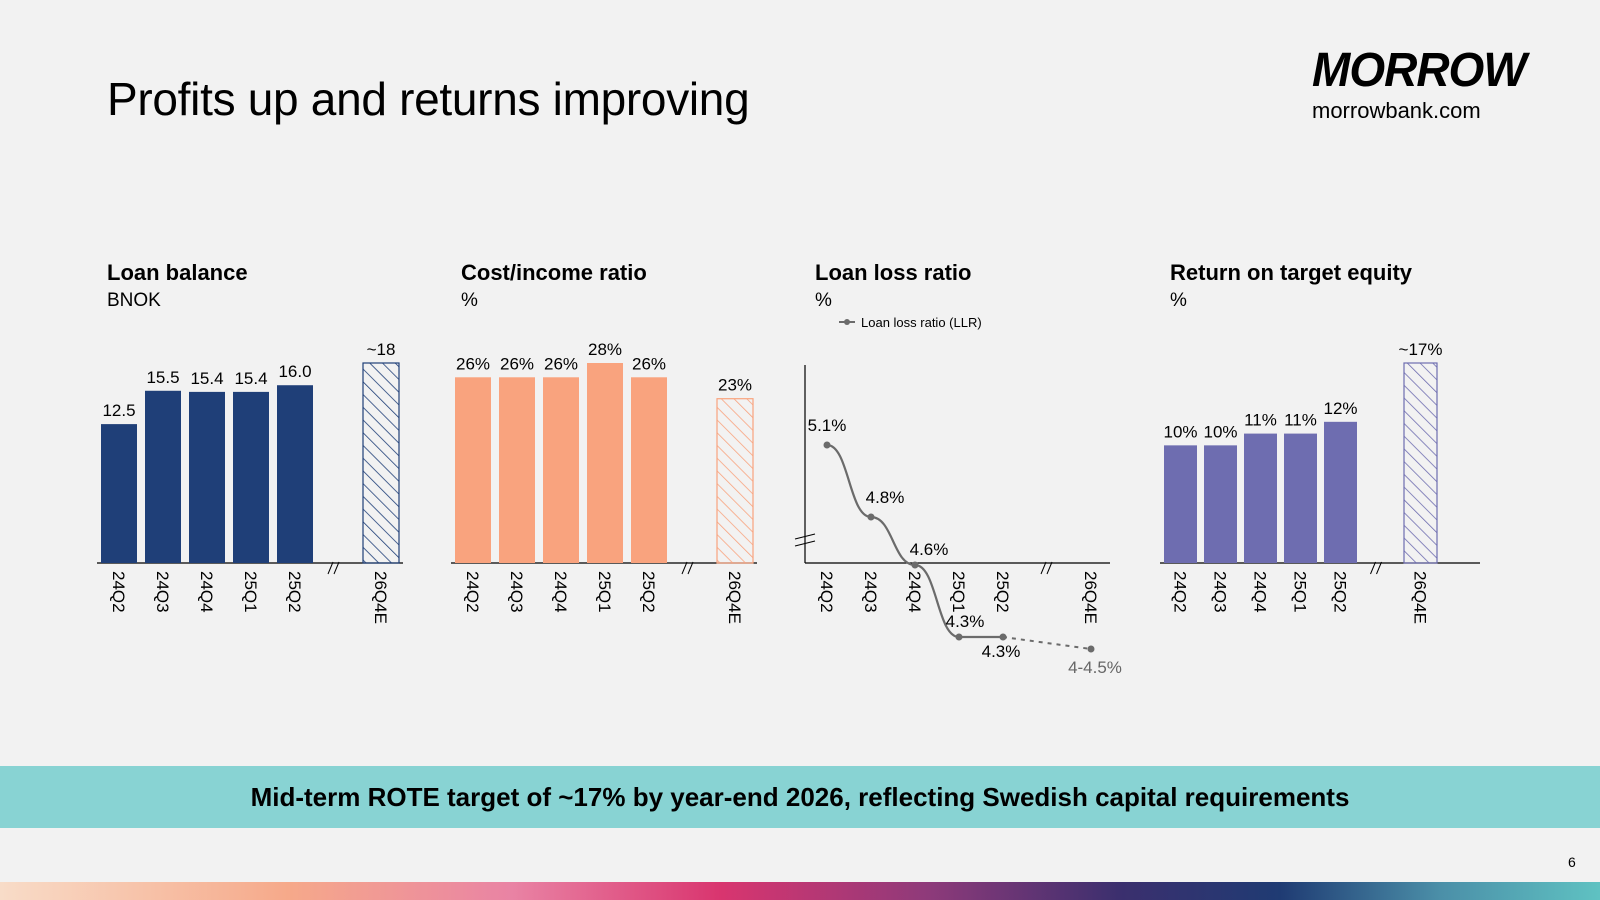 This screenshot has width=1600, height=900. I want to click on chart-title: Loan balance, so click(177, 272).